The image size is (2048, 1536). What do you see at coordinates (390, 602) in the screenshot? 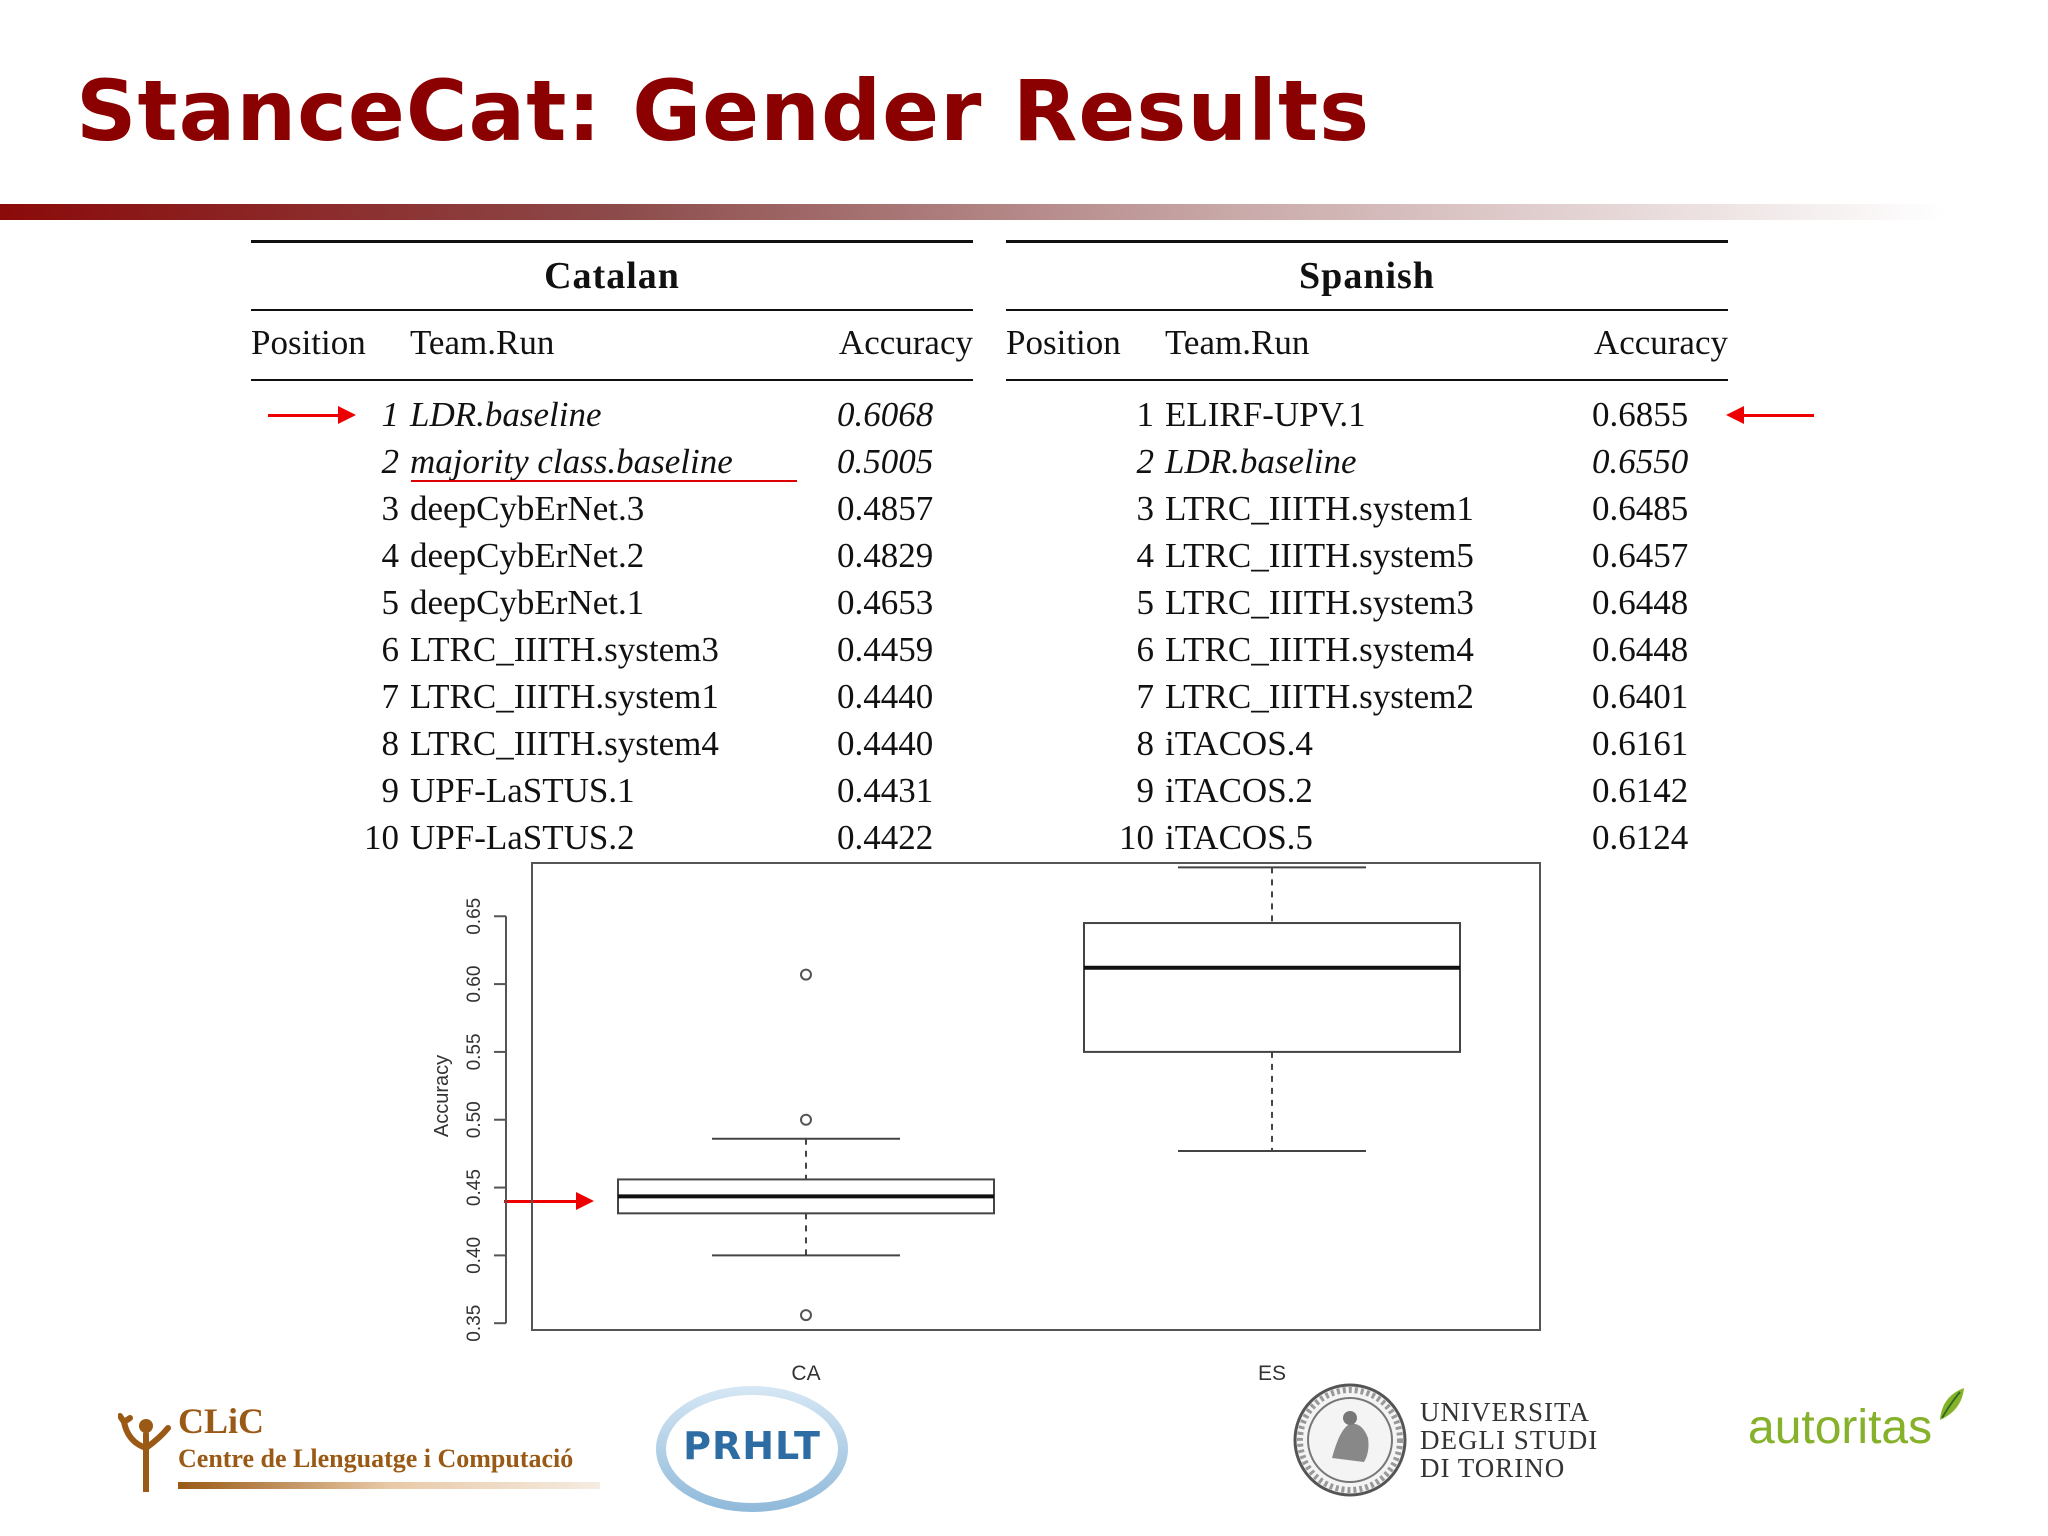
I see `row-position: 5` at bounding box center [390, 602].